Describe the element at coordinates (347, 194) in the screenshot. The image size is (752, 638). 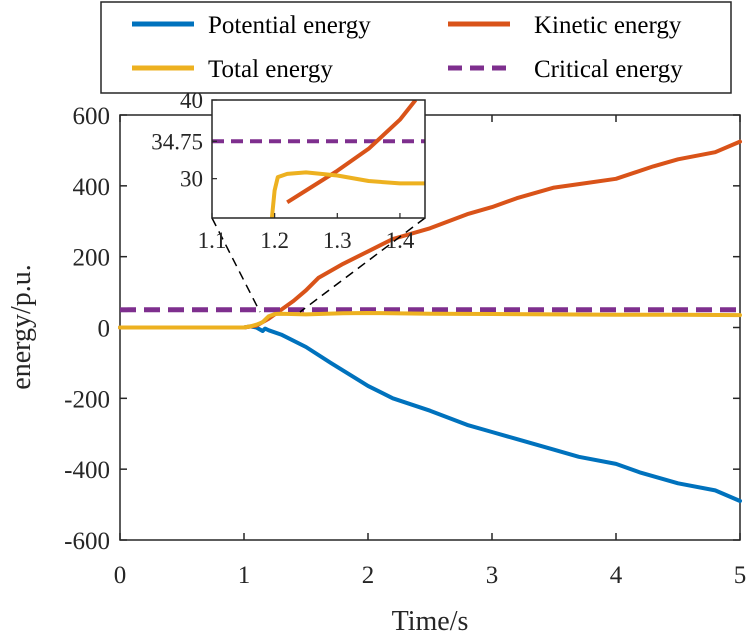
I see `inset-line-total-energy` at that location.